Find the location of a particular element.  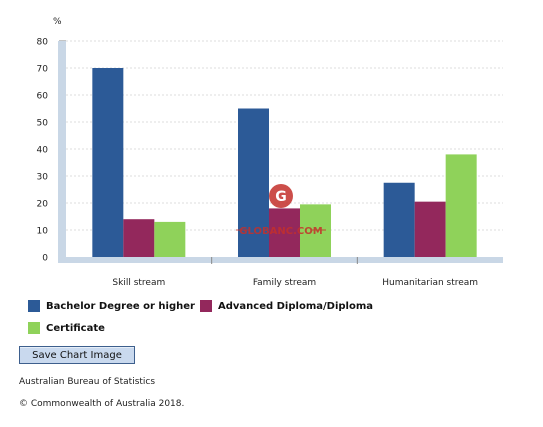

watermark-text: GLOBANC.COM is located at coordinates (280, 231).